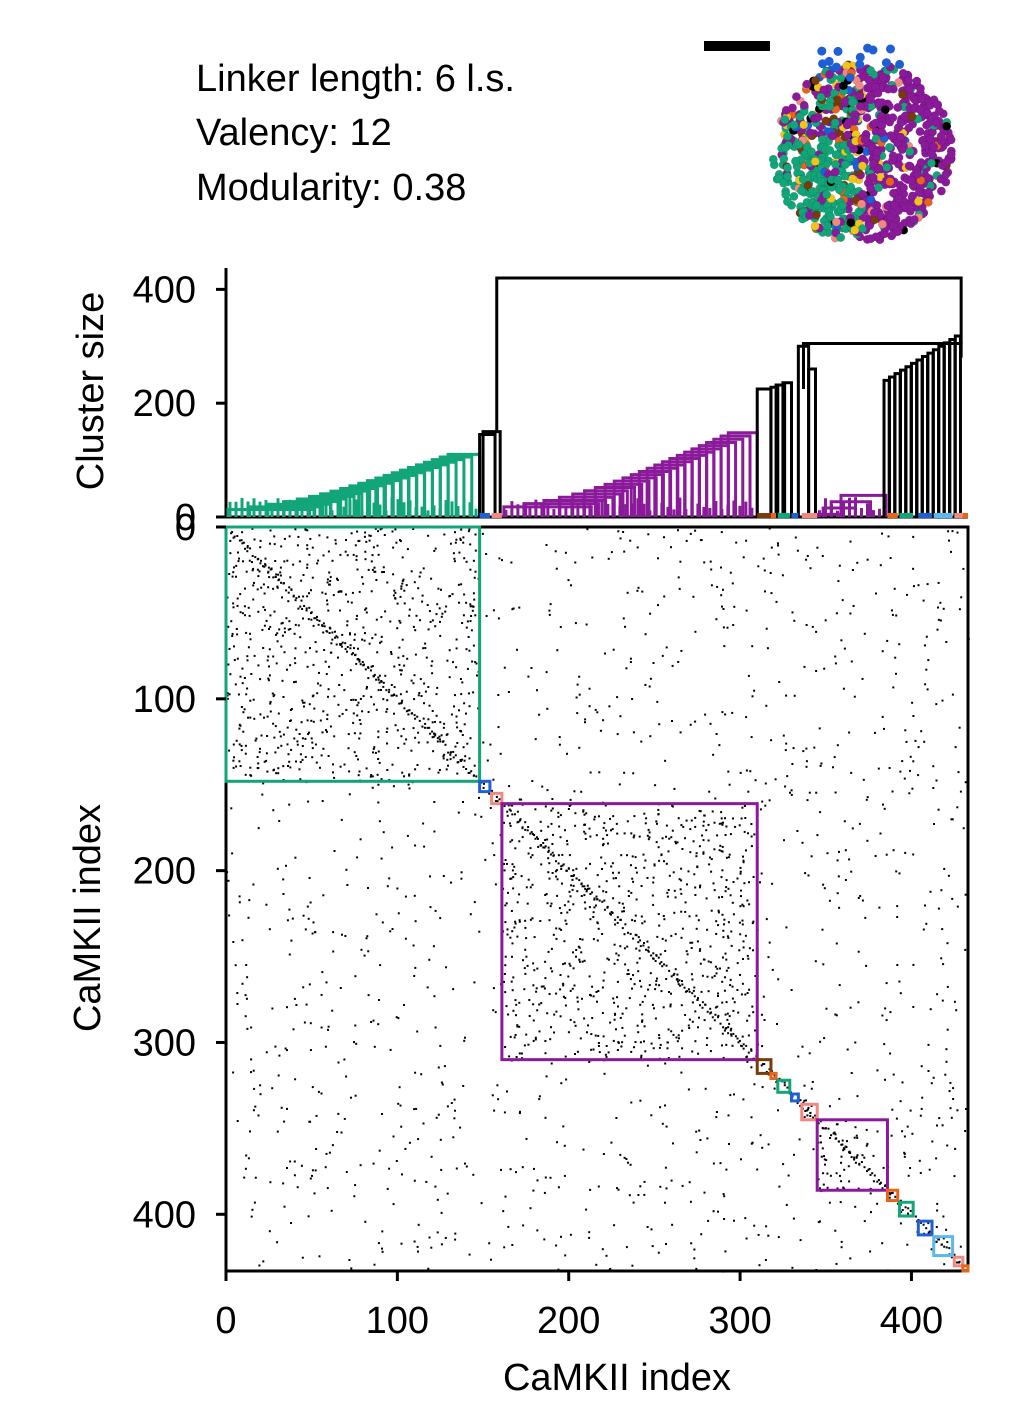 This screenshot has height=1403, width=1016. Describe the element at coordinates (862, 144) in the screenshot. I see `condensate-rendering-image` at that location.